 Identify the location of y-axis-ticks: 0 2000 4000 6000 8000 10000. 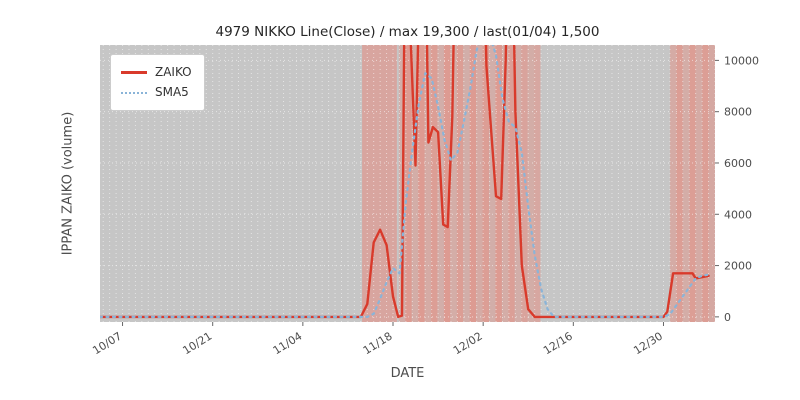
(737, 189).